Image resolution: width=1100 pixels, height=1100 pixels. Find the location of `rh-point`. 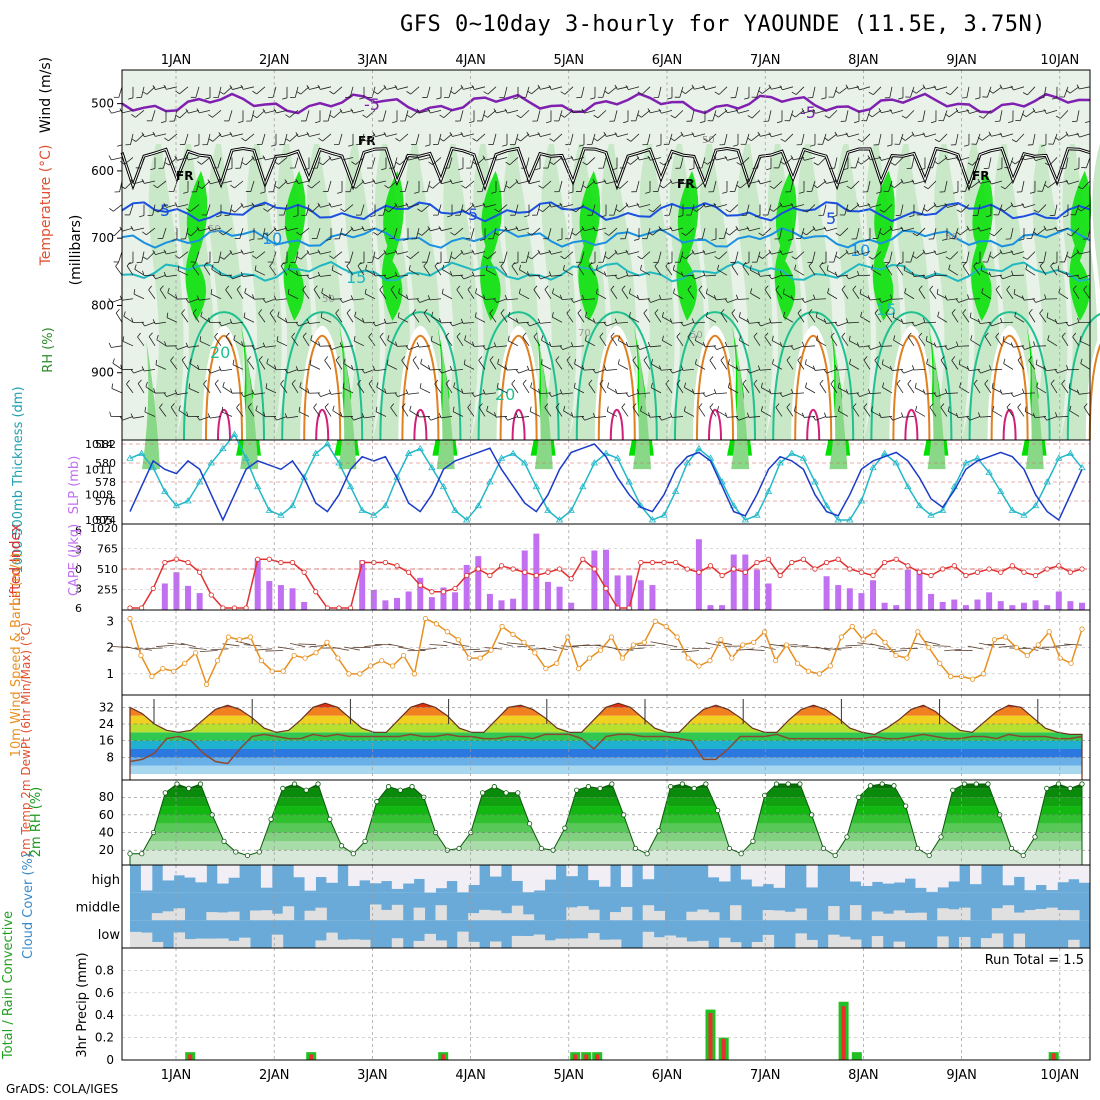

rh-point is located at coordinates (706, 784).